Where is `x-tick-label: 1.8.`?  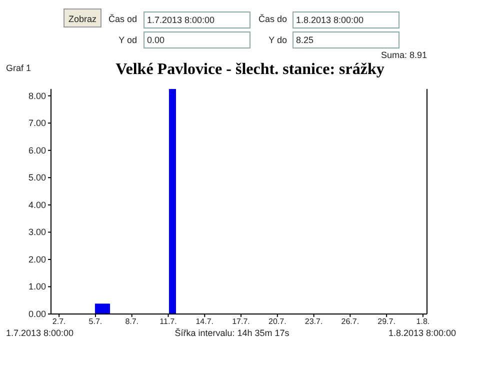
x-tick-label: 1.8. is located at coordinates (423, 321).